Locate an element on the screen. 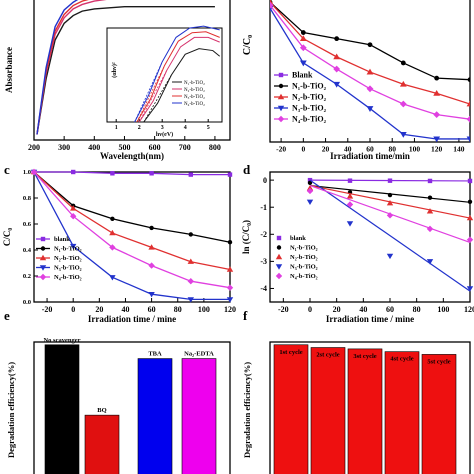 This screenshot has width=474, height=474. y-tick-label: 0.4 is located at coordinates (27, 250).